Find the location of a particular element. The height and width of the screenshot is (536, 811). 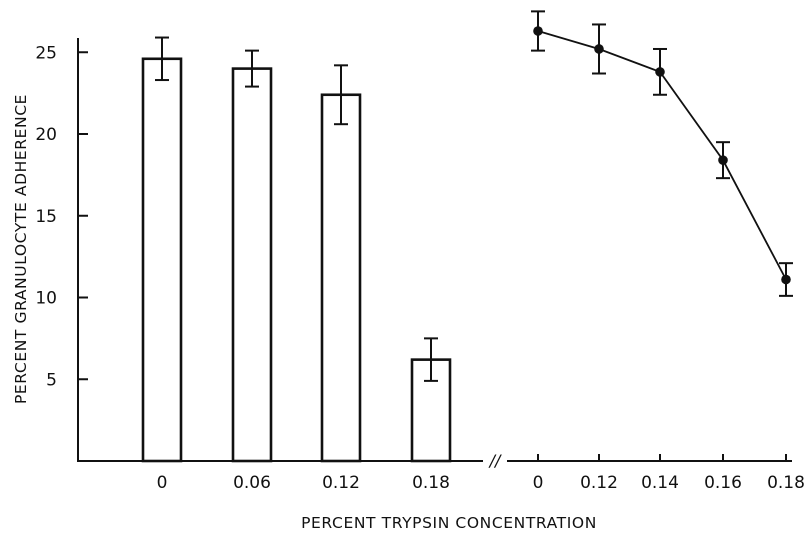

x-ticks: 0 0.06 0.12 0.18 0 0.12 0.14 0.16 0.18 is located at coordinates (481, 473).